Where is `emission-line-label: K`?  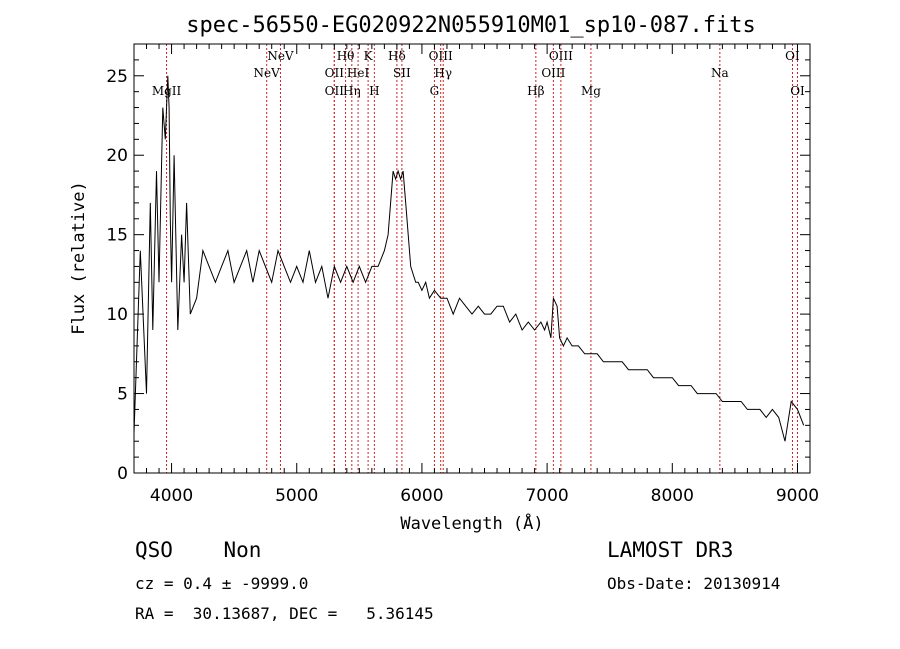 emission-line-label: K is located at coordinates (369, 56).